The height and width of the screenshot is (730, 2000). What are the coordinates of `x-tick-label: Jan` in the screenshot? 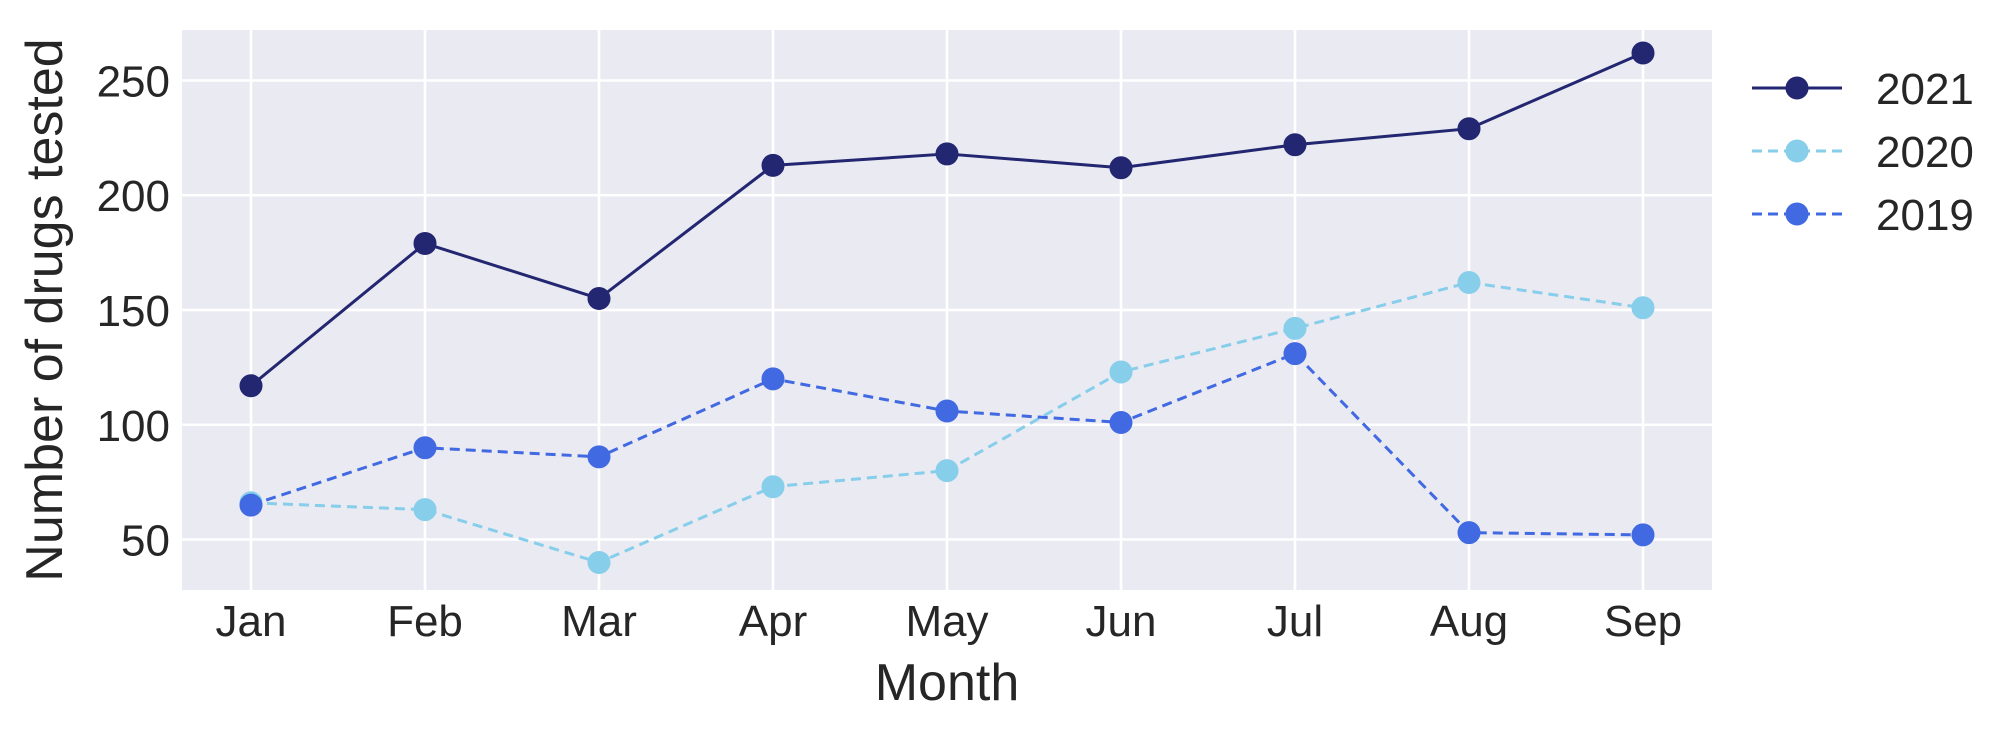 It's located at (251, 621).